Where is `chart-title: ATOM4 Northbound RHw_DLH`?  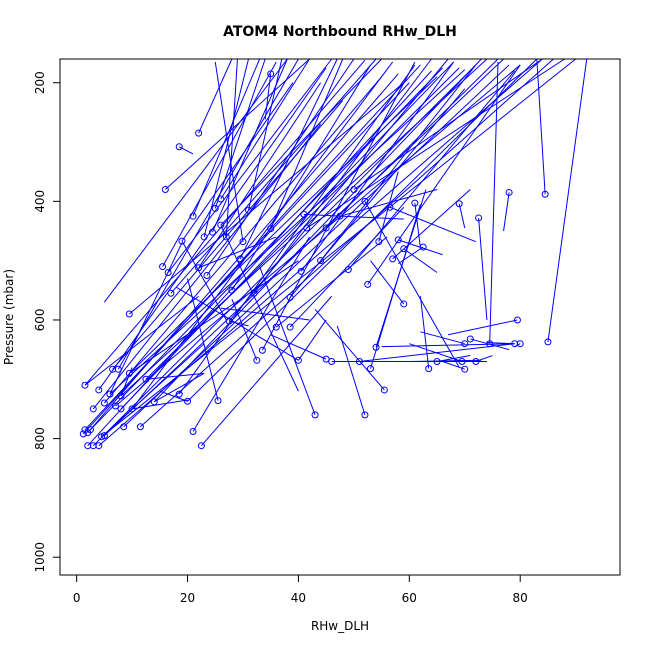
chart-title: ATOM4 Northbound RHw_DLH is located at coordinates (340, 32).